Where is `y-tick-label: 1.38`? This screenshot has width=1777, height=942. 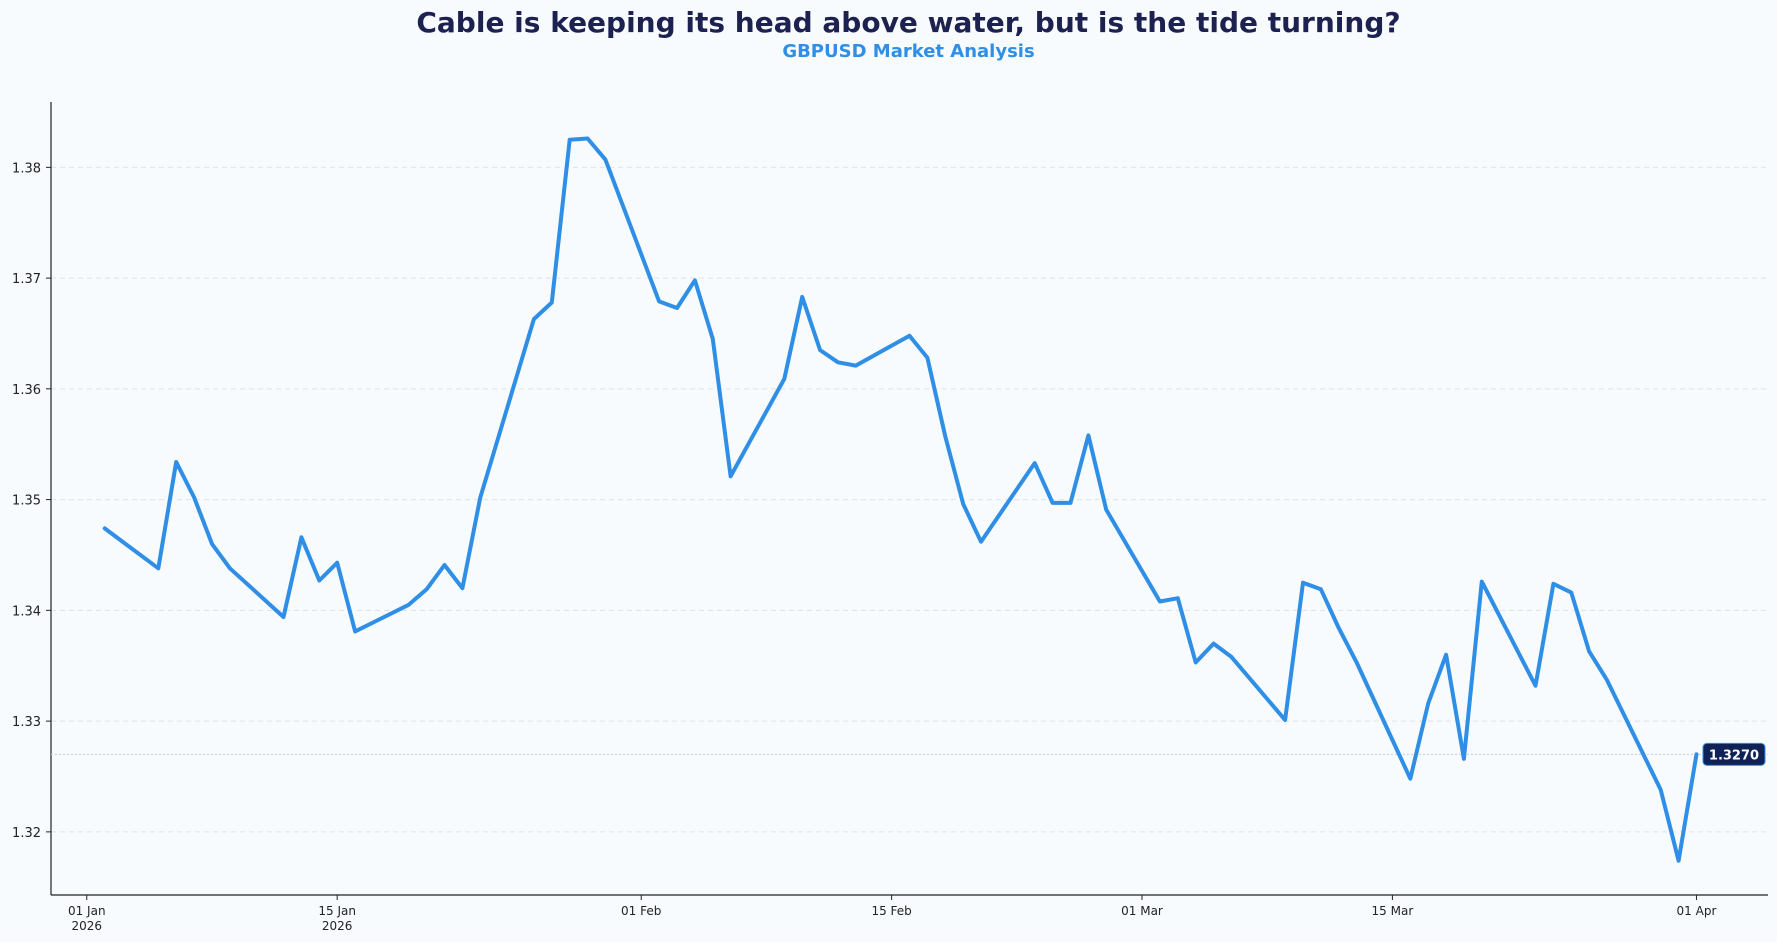
y-tick-label: 1.38 is located at coordinates (26, 168).